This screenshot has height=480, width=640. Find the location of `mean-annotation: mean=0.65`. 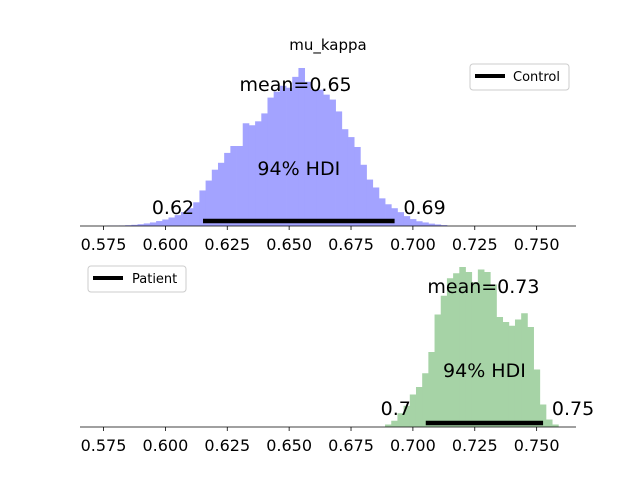

mean-annotation: mean=0.65 is located at coordinates (296, 85).